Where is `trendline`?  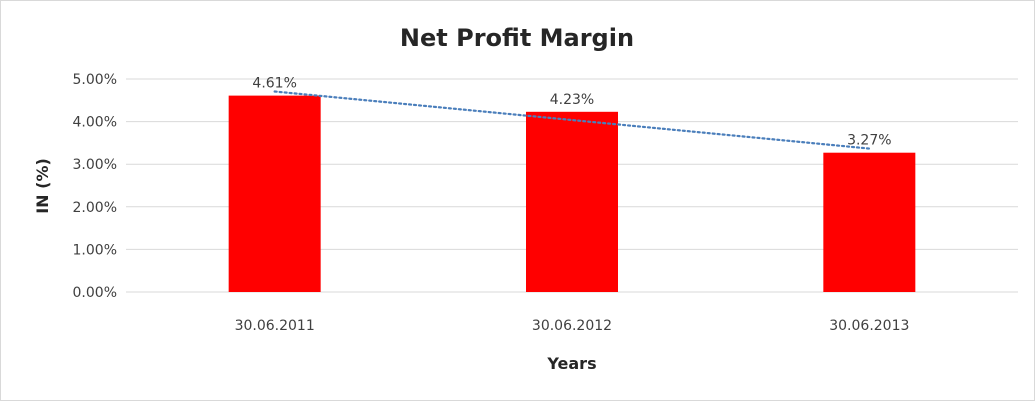 trendline is located at coordinates (572, 120).